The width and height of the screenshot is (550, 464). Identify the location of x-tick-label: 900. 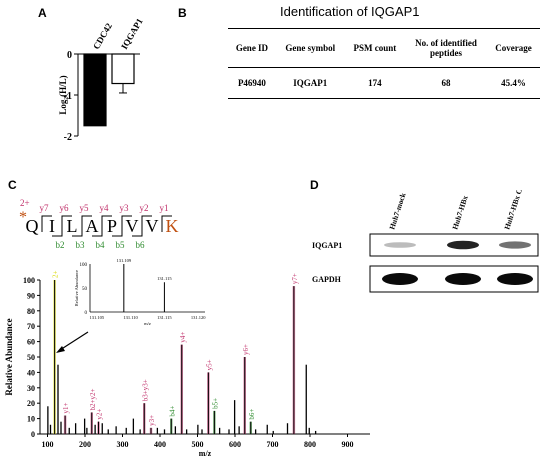
(348, 444).